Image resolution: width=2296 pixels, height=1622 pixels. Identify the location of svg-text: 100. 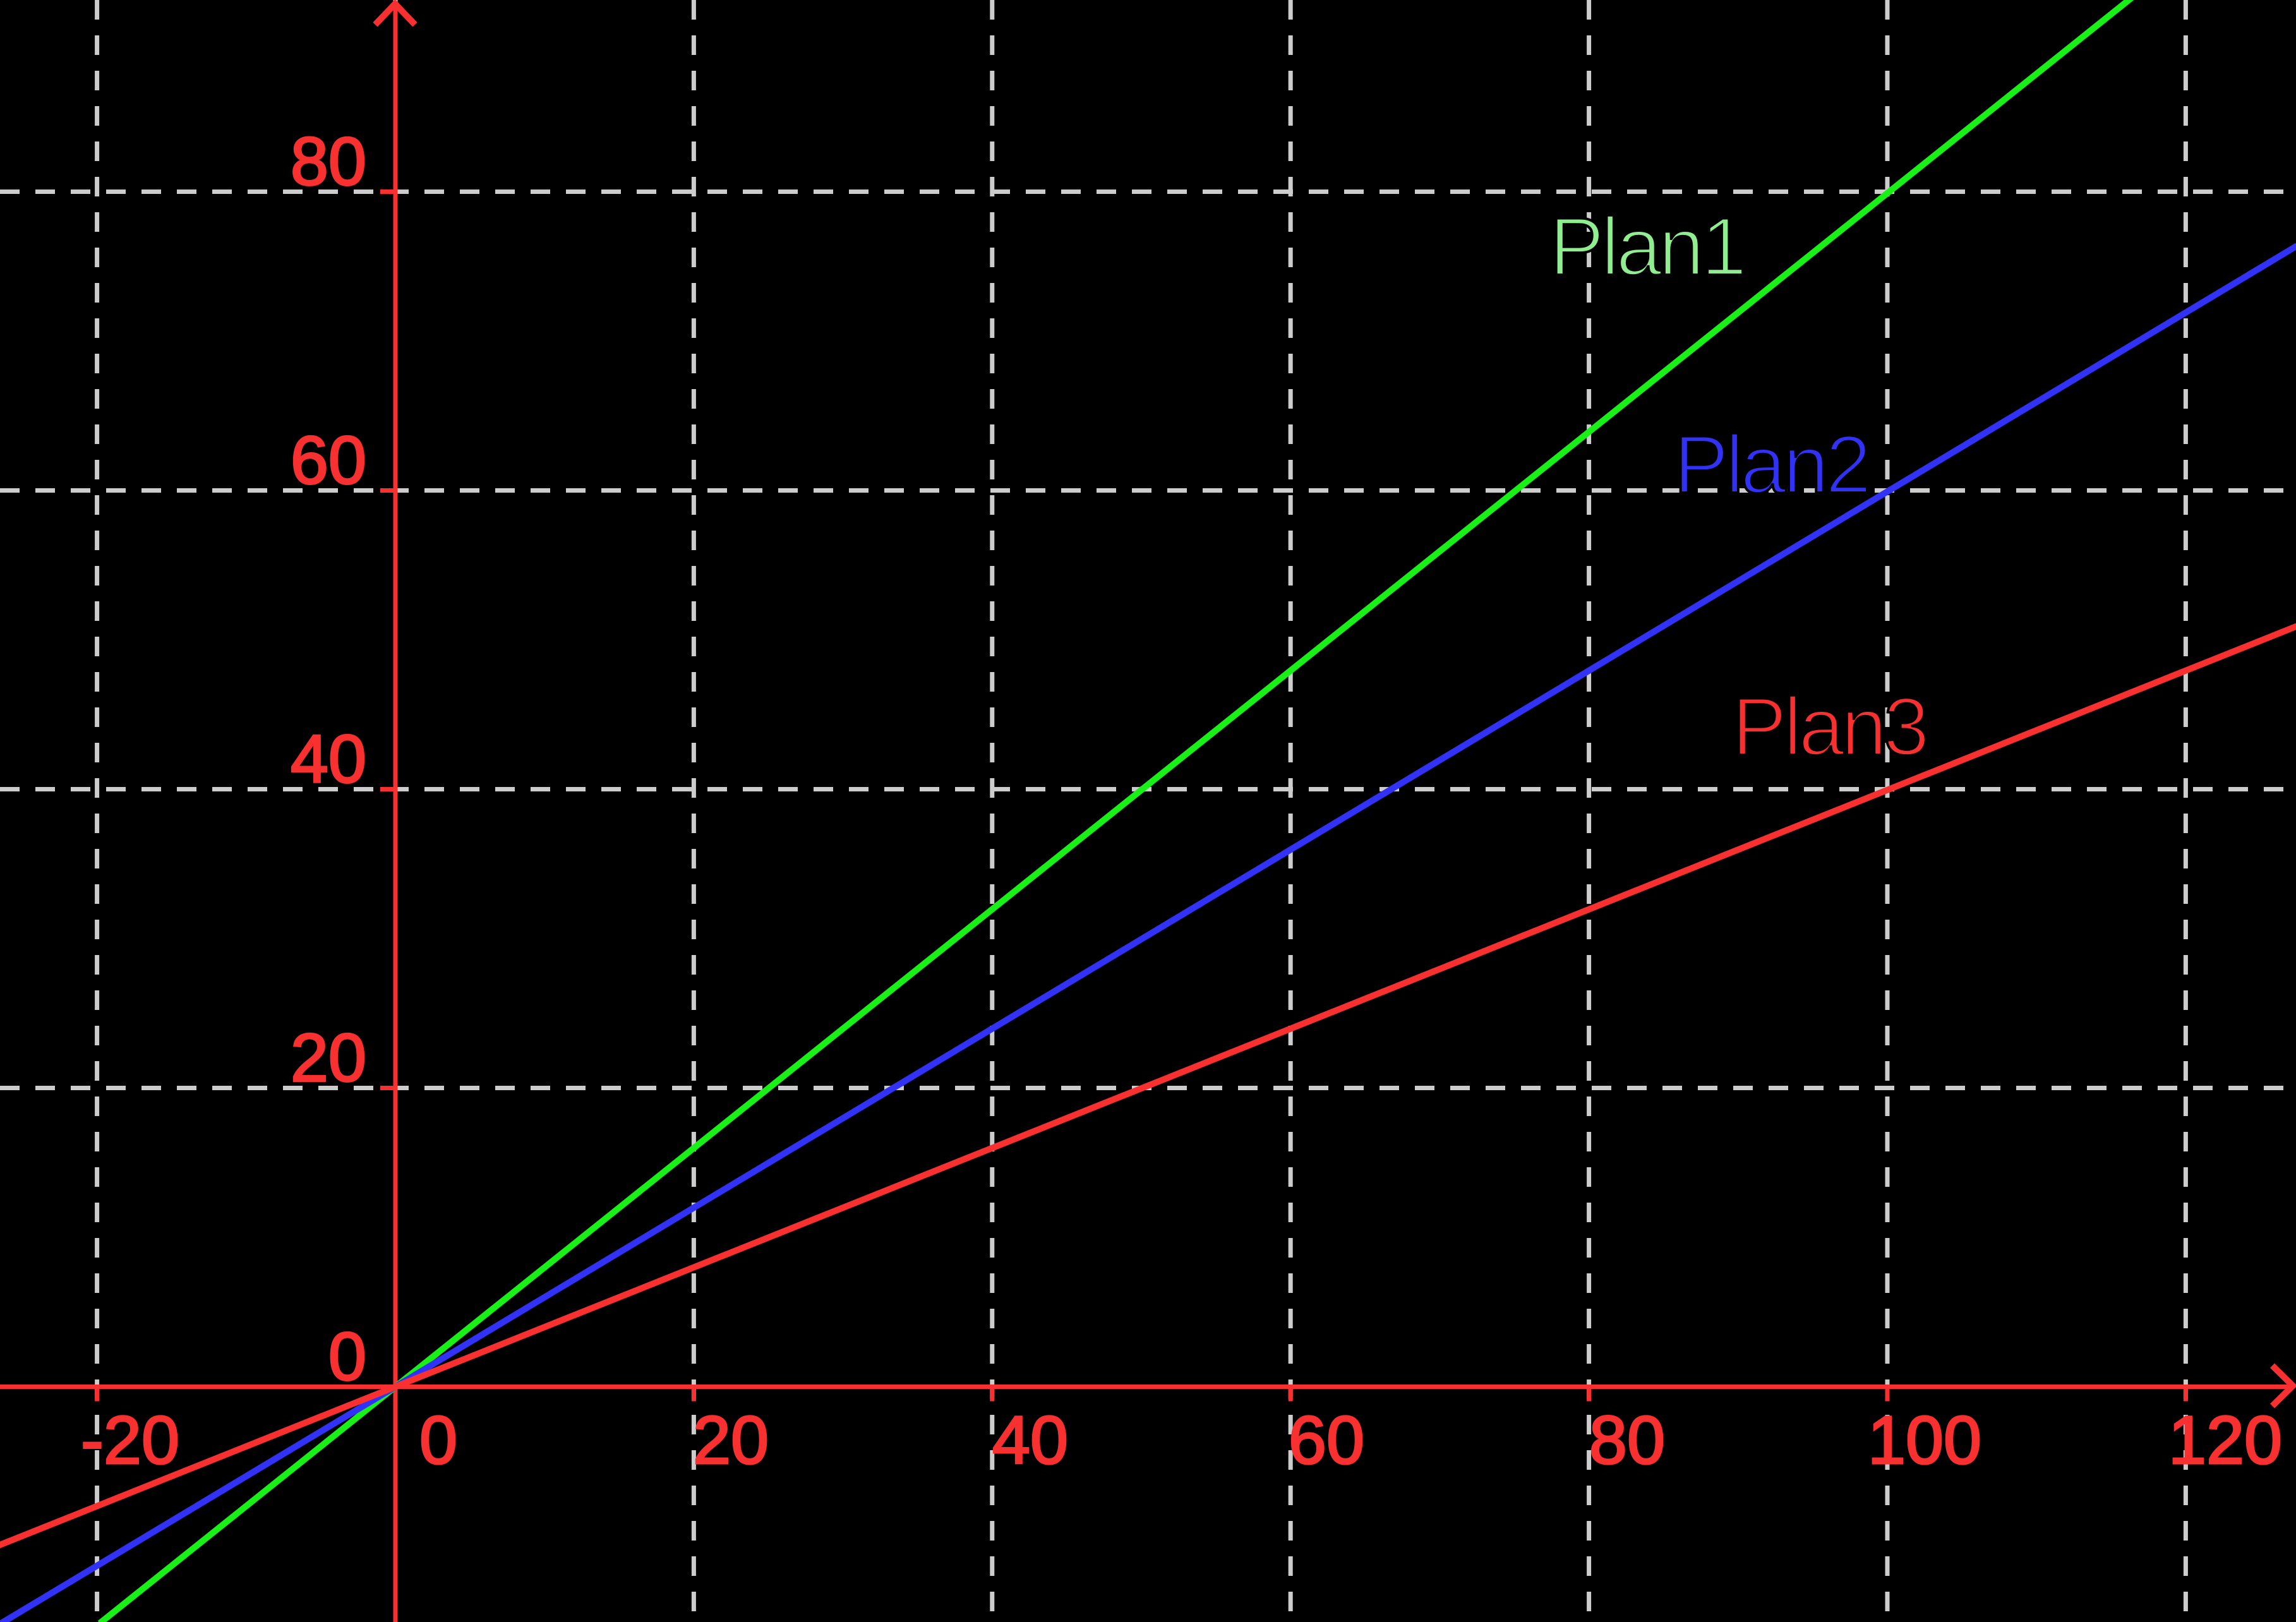
(1924, 1440).